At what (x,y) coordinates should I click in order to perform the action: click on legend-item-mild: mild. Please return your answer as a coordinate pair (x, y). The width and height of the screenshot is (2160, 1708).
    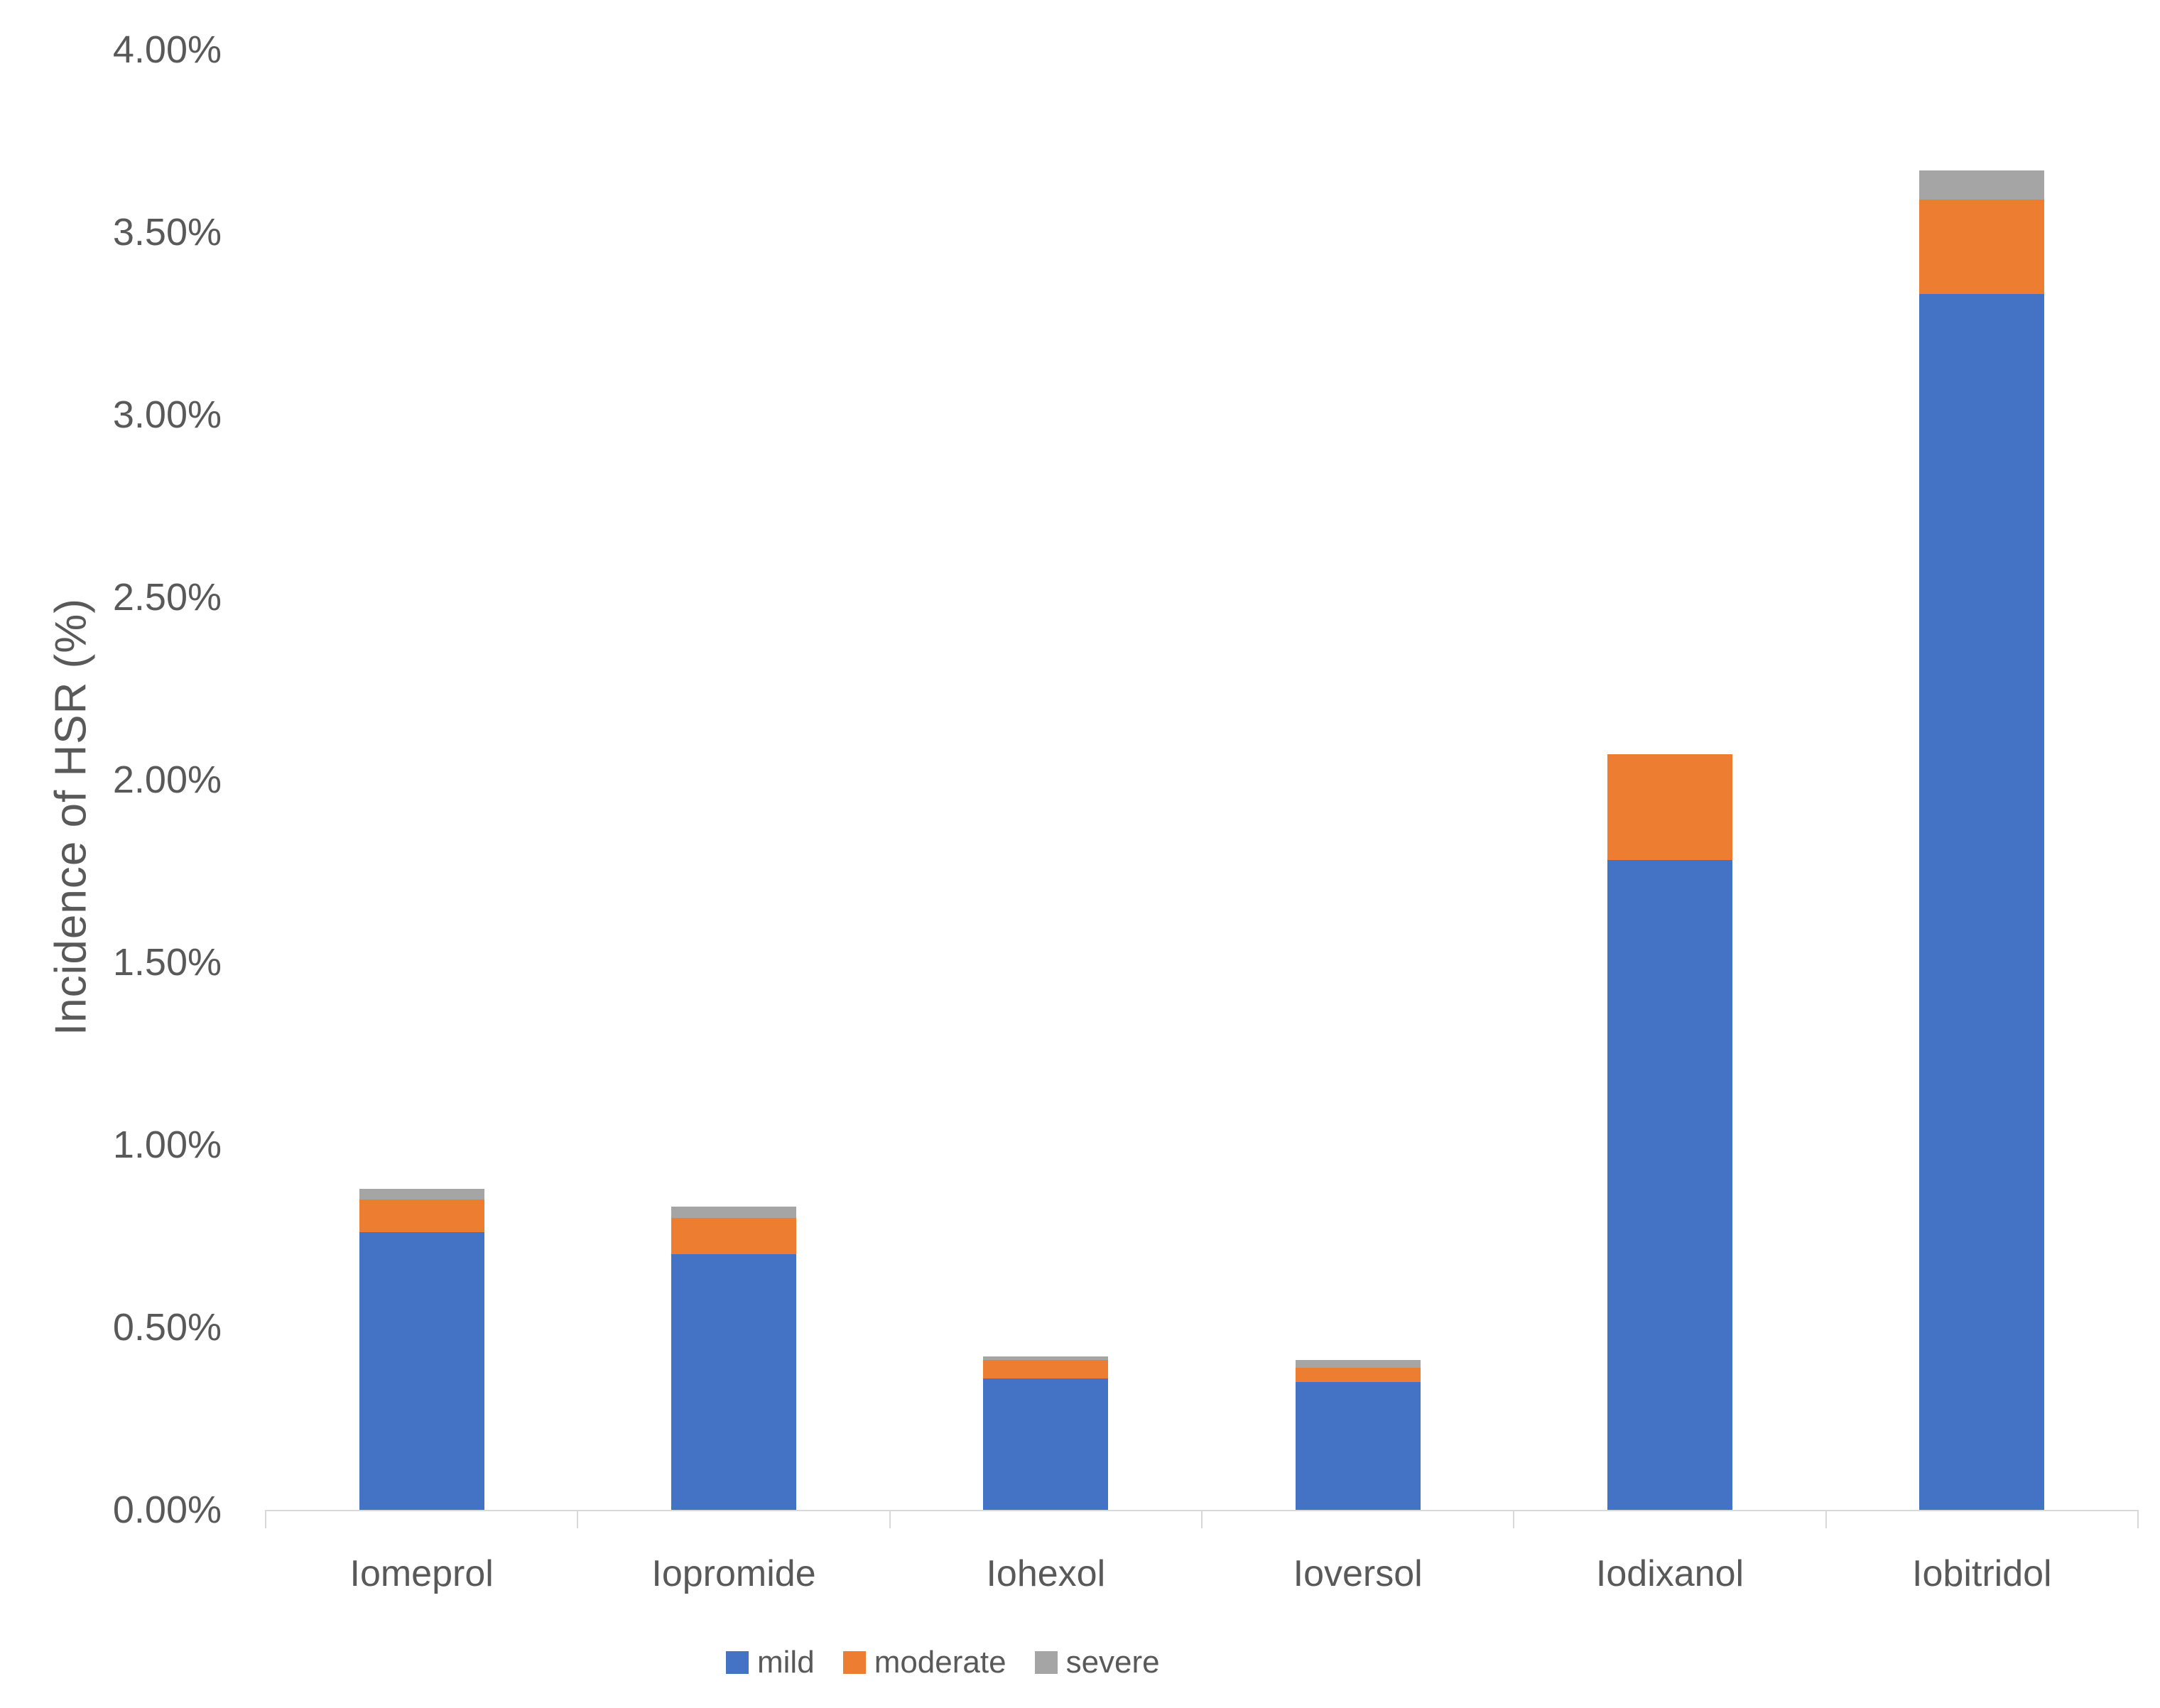
    Looking at the image, I should click on (770, 1663).